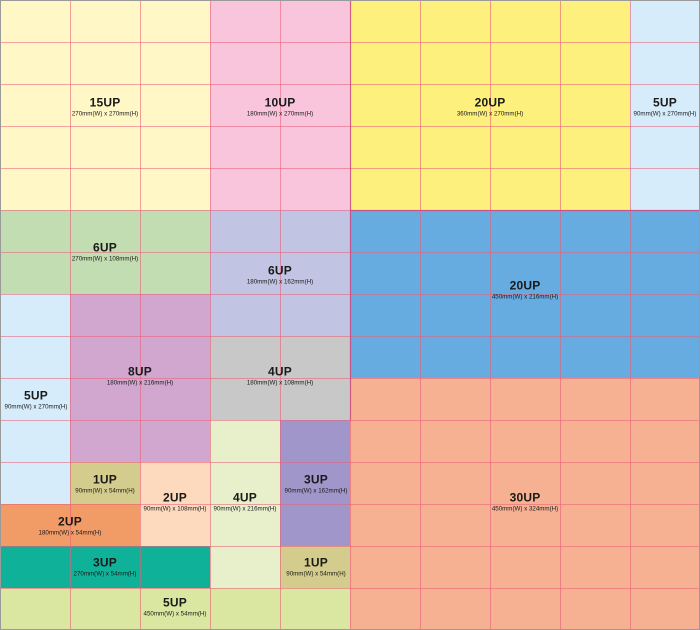  Describe the element at coordinates (105, 114) in the screenshot. I see `size-15up: 270mm(W) x 270mm(H)` at that location.